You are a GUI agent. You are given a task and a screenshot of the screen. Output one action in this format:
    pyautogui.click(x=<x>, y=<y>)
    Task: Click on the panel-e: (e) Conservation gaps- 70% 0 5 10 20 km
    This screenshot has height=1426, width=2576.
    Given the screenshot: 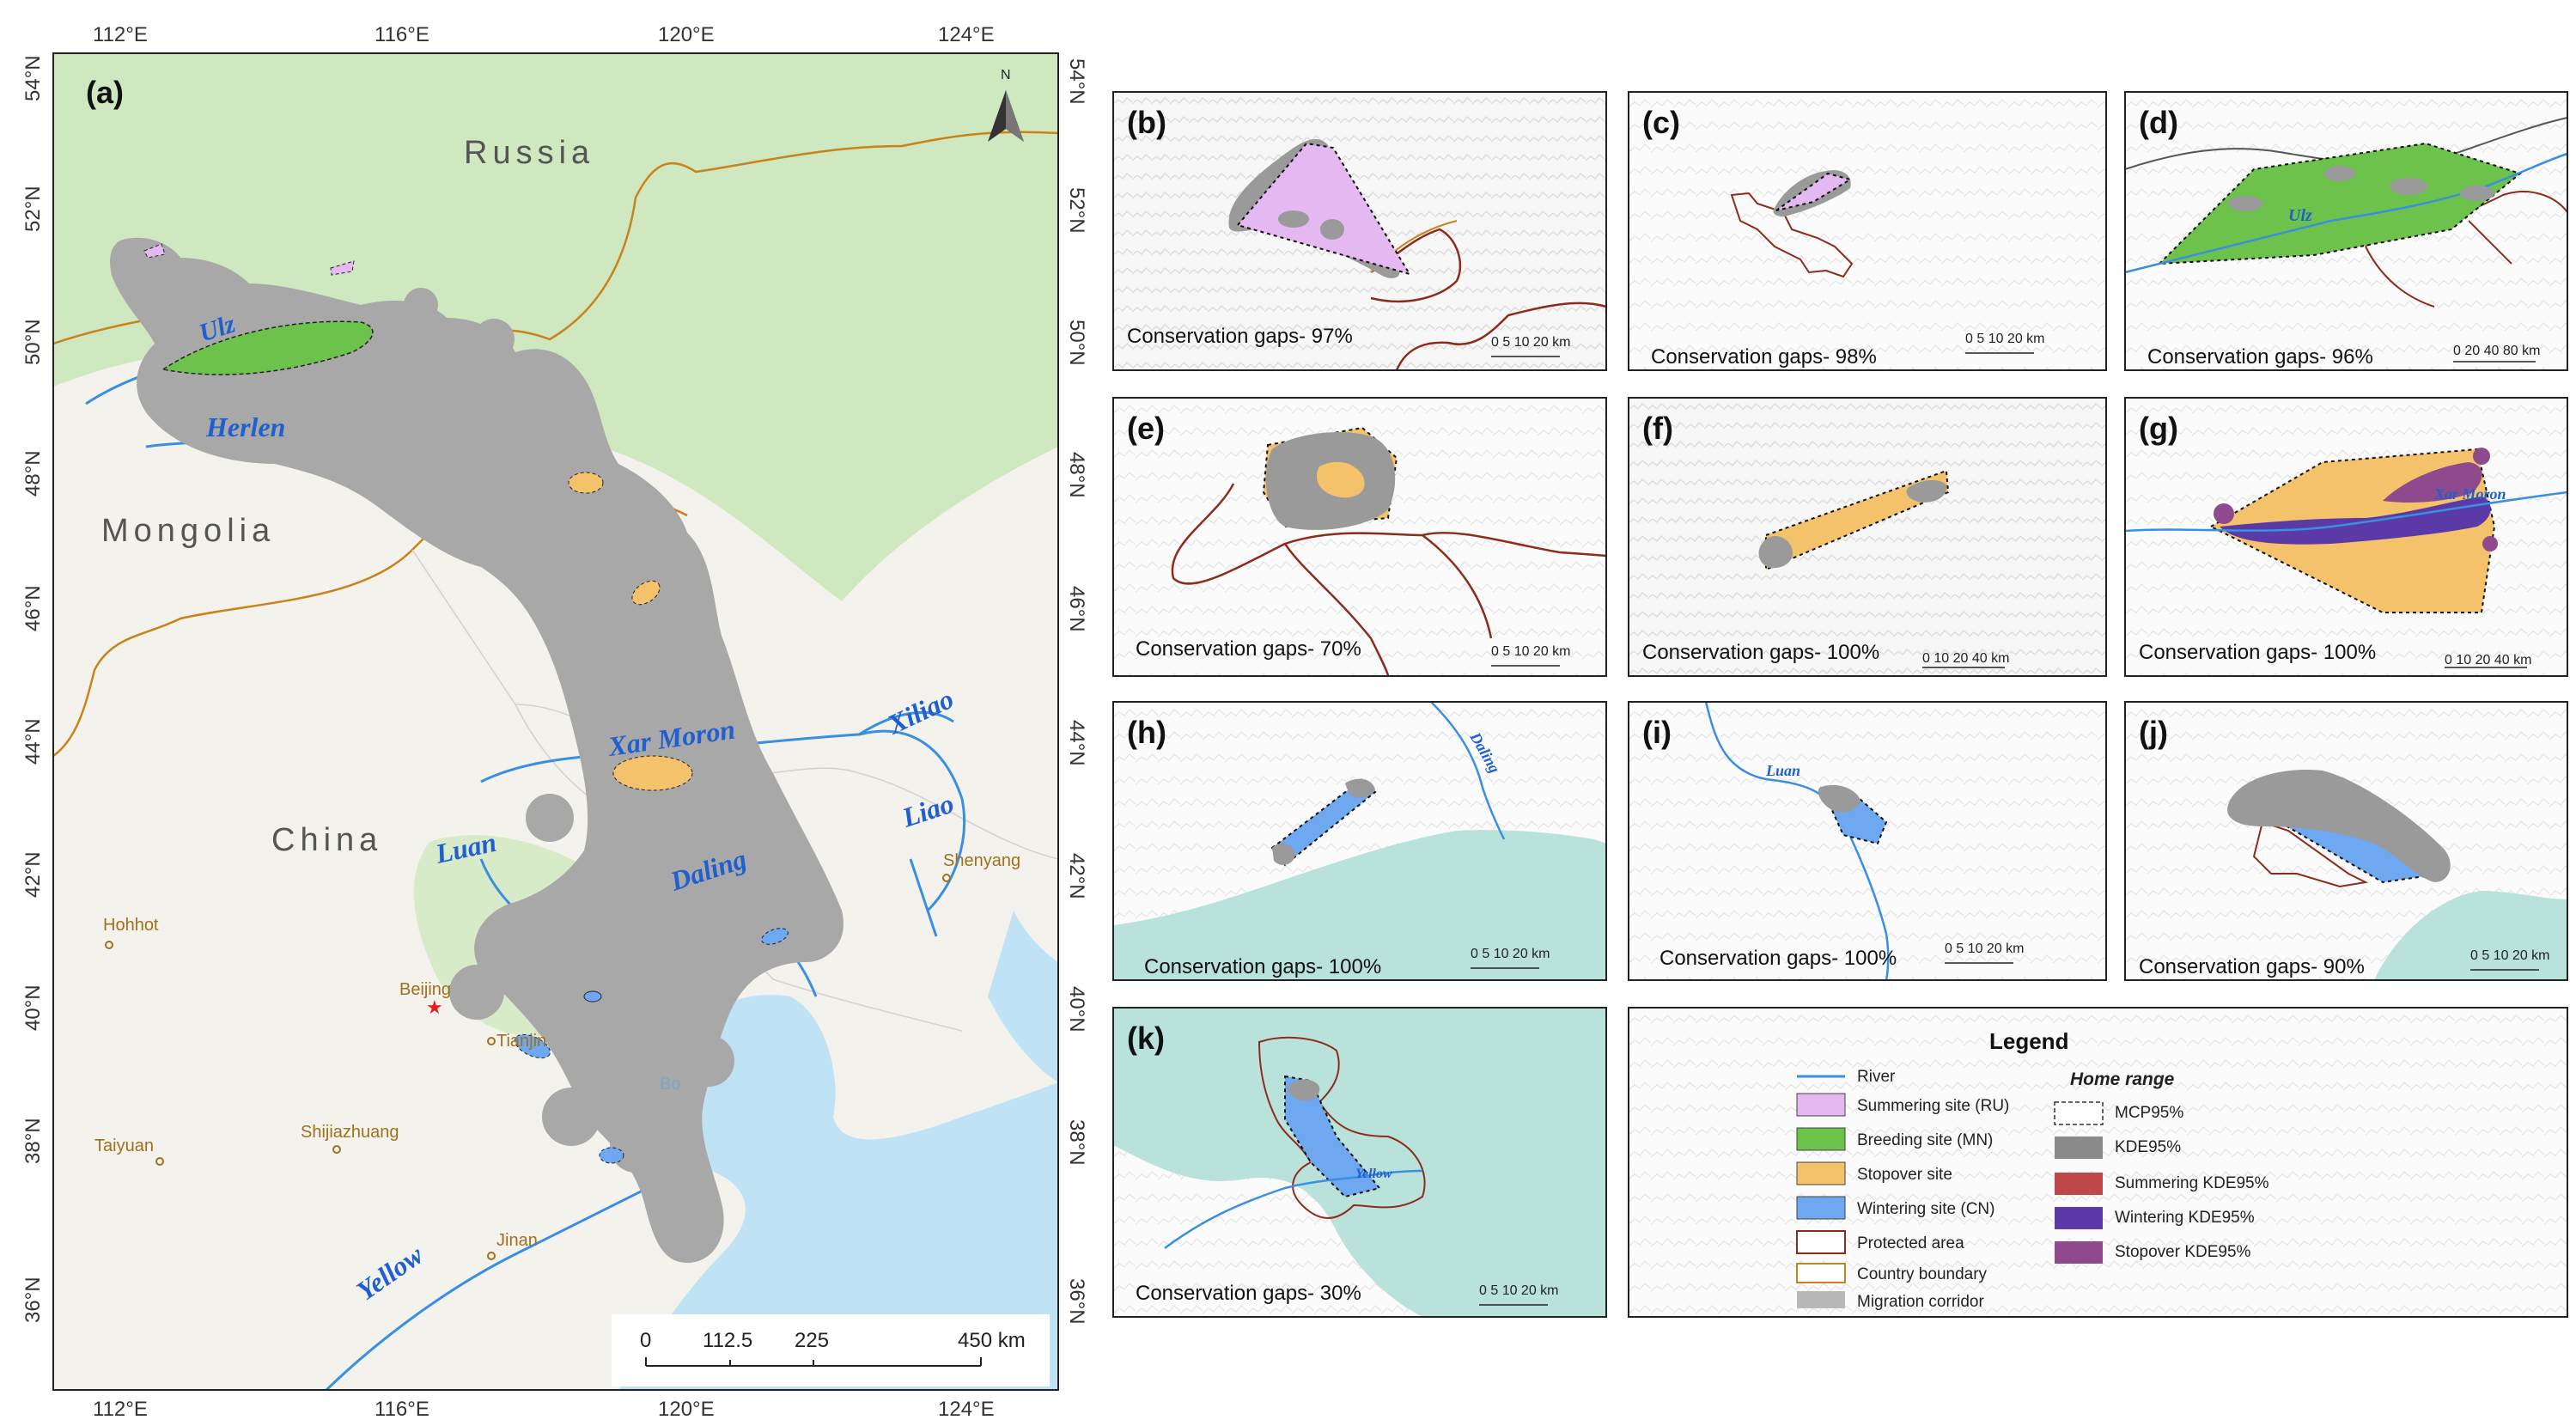 What is the action you would take?
    pyautogui.click(x=1359, y=537)
    